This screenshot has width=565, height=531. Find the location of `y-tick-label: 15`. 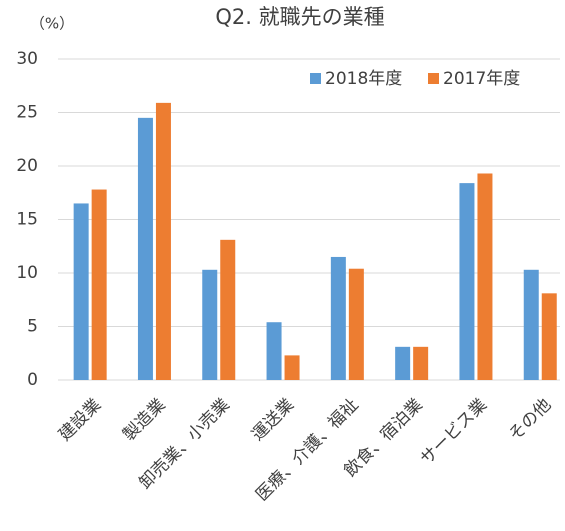

y-tick-label: 15 is located at coordinates (27, 220).